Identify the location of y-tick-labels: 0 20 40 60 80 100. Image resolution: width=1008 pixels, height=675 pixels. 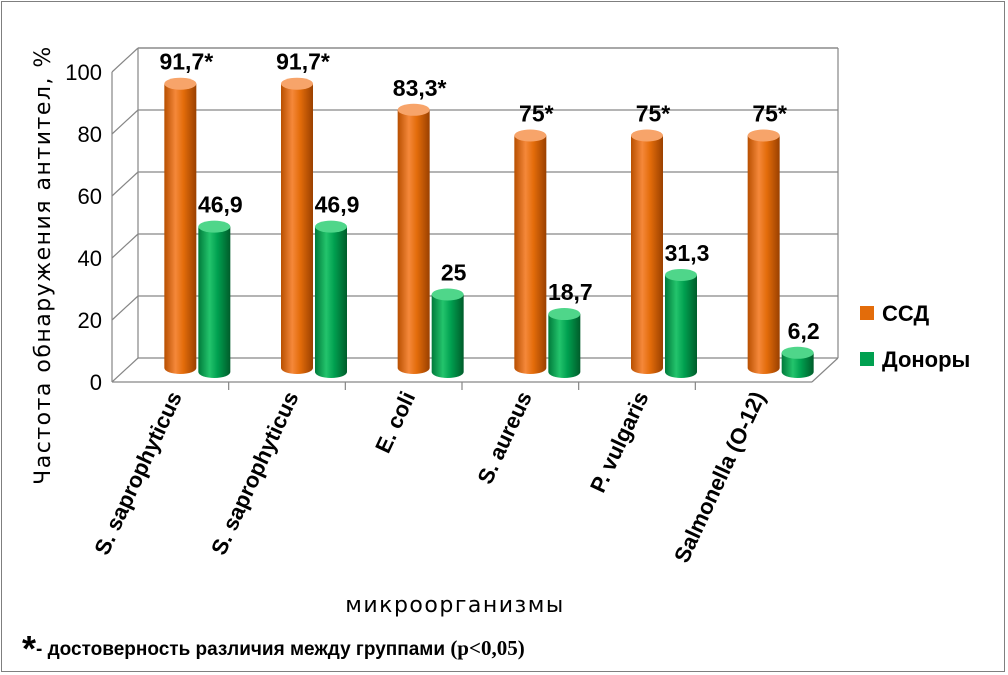
(83, 227).